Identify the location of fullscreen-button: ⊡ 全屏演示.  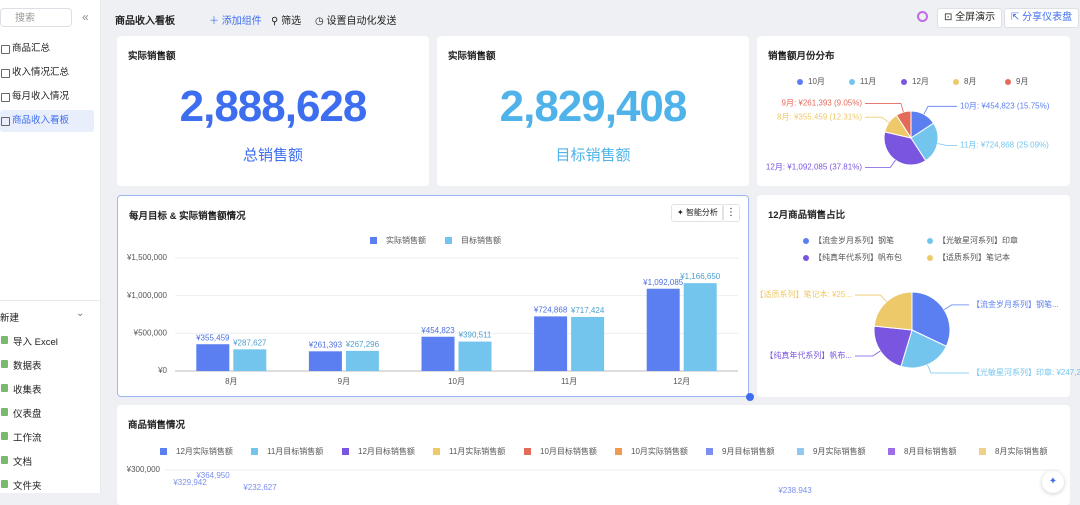
(970, 18).